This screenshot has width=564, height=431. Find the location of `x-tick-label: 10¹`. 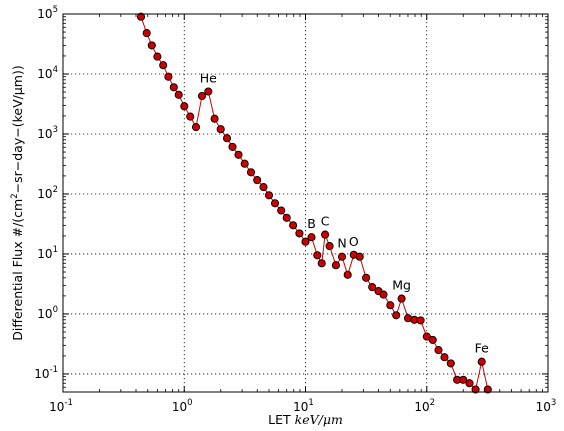

x-tick-label: 10¹ is located at coordinates (303, 406).